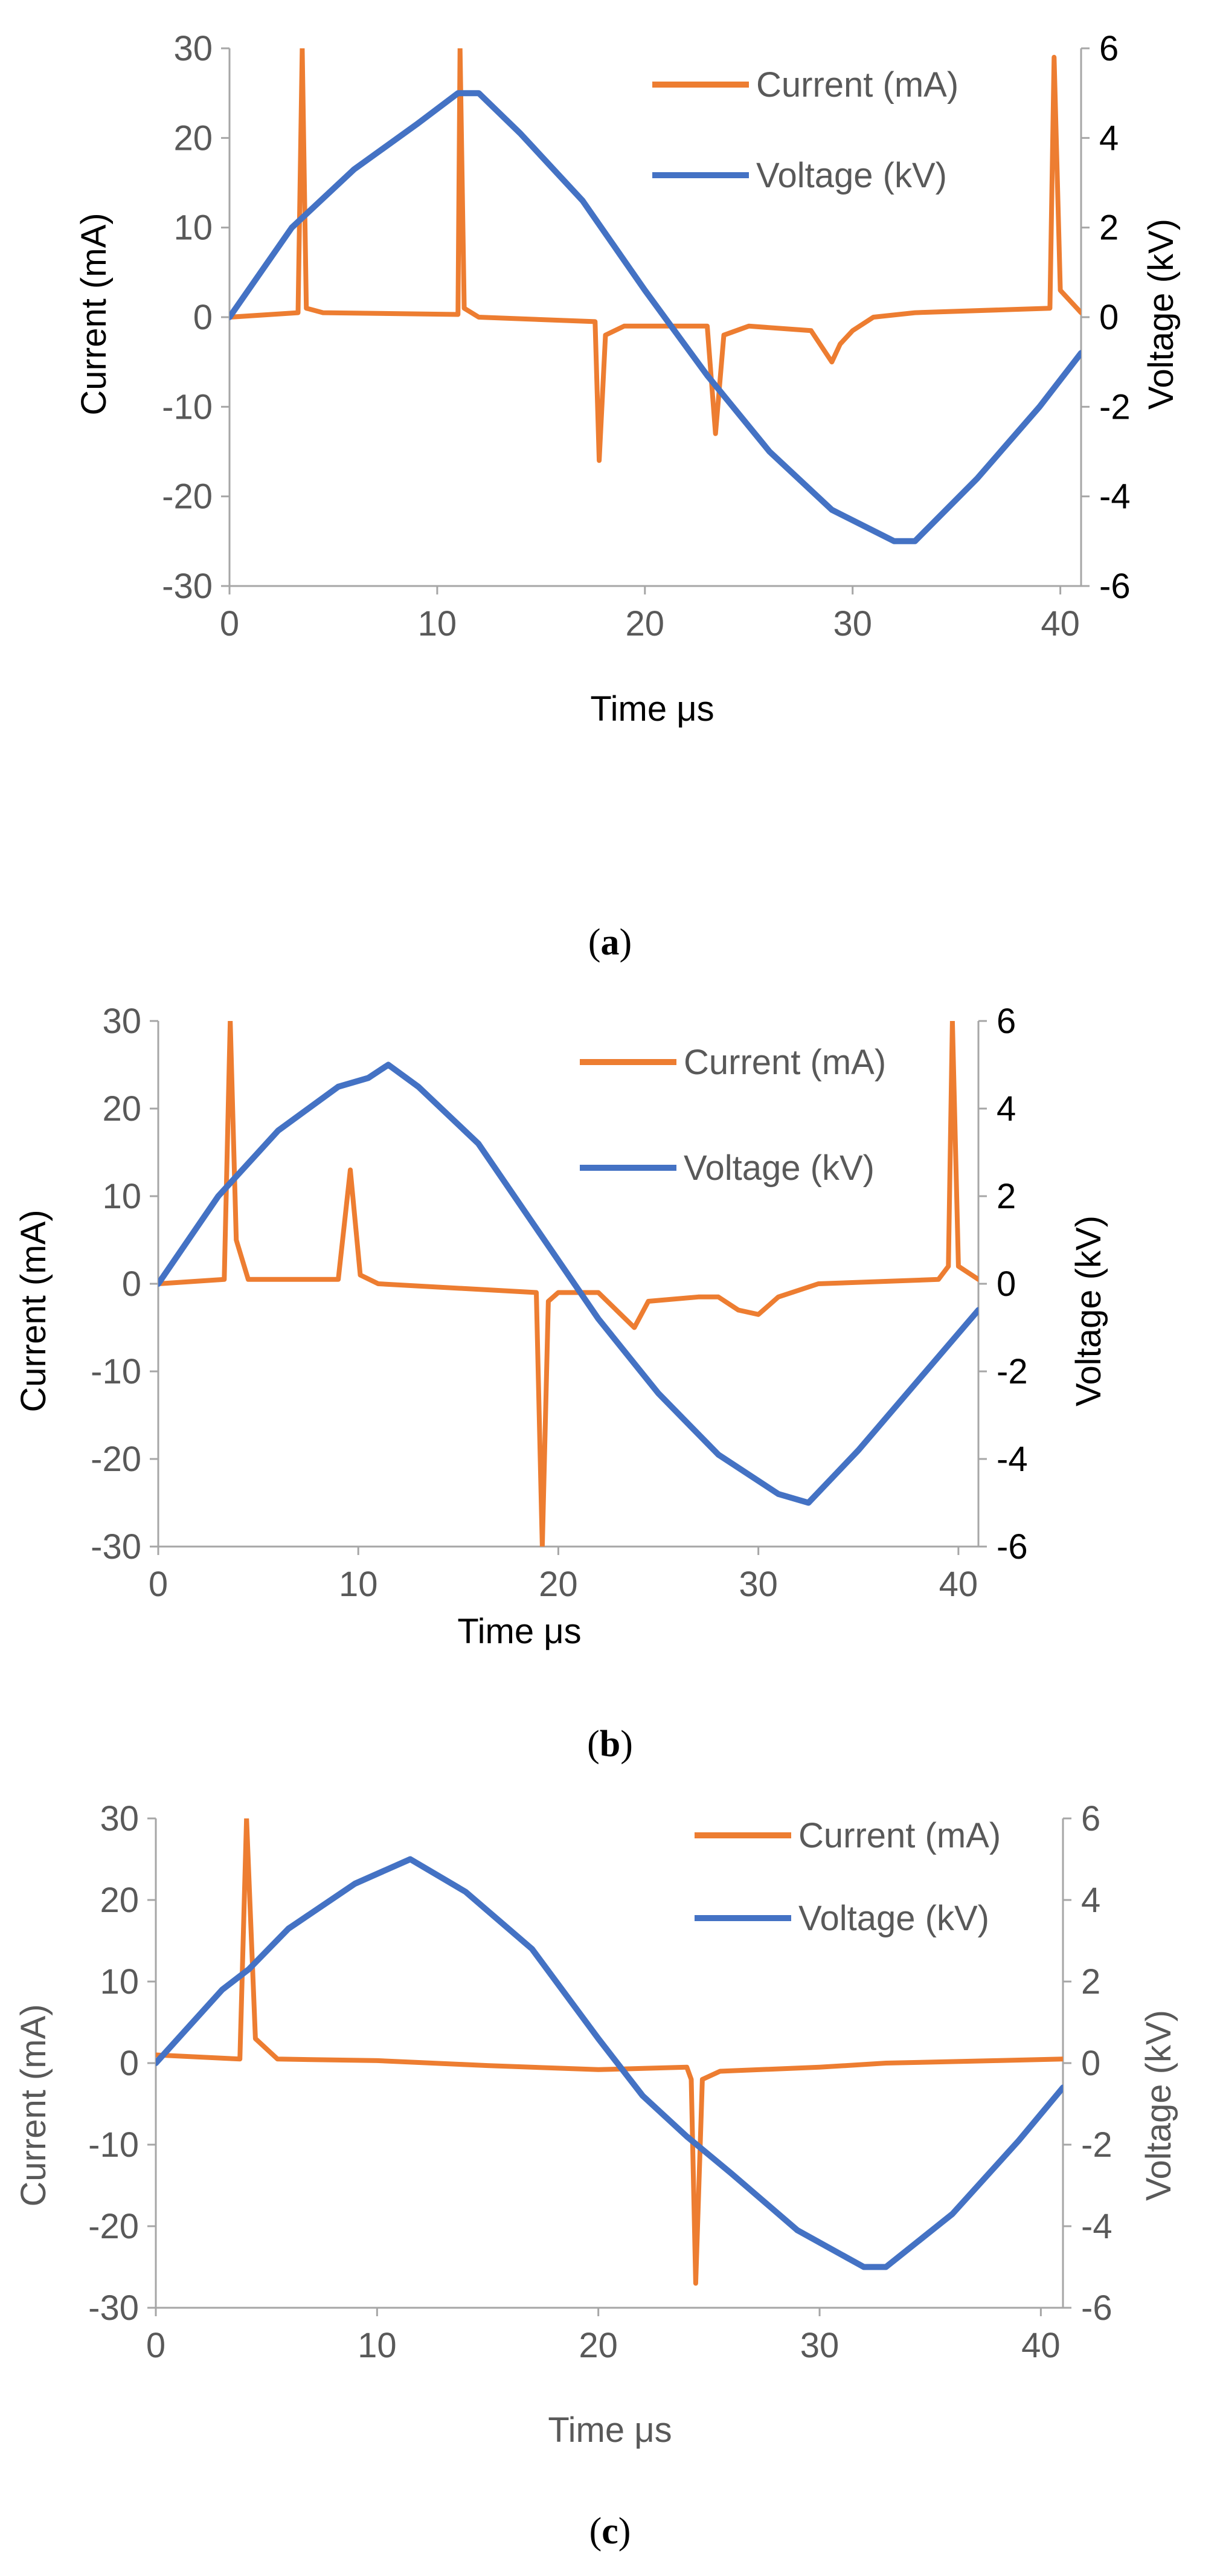 The width and height of the screenshot is (1220, 2576). What do you see at coordinates (610, 1744) in the screenshot?
I see `caption-b: (b)` at bounding box center [610, 1744].